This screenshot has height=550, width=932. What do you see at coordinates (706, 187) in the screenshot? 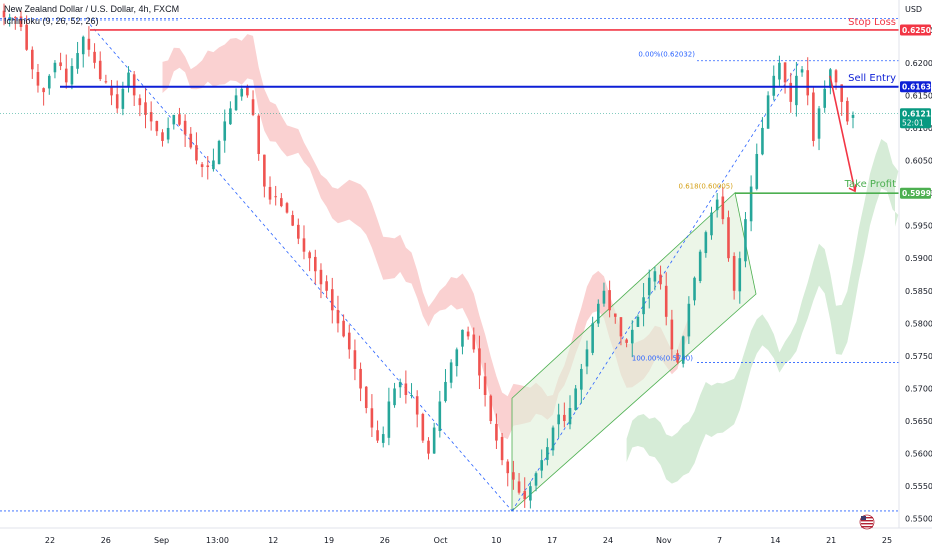
I see `fib-0618-label: 0.618(0.60005)` at bounding box center [706, 187].